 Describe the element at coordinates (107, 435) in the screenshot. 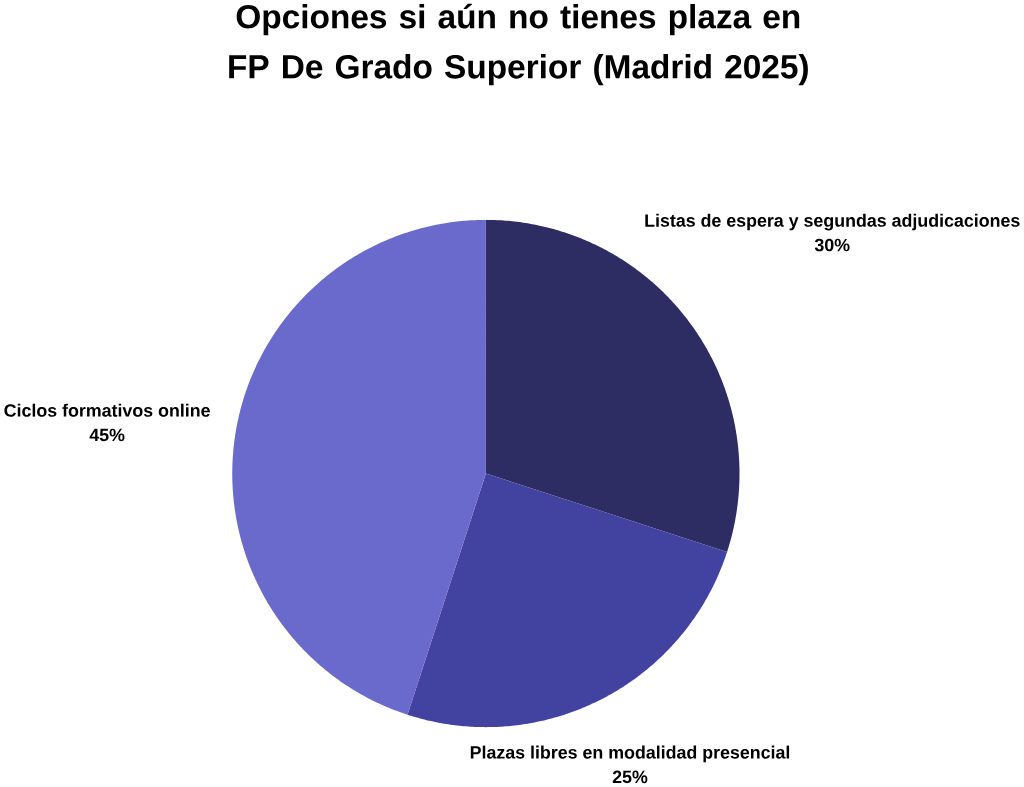

I see `data-label: 45%` at that location.